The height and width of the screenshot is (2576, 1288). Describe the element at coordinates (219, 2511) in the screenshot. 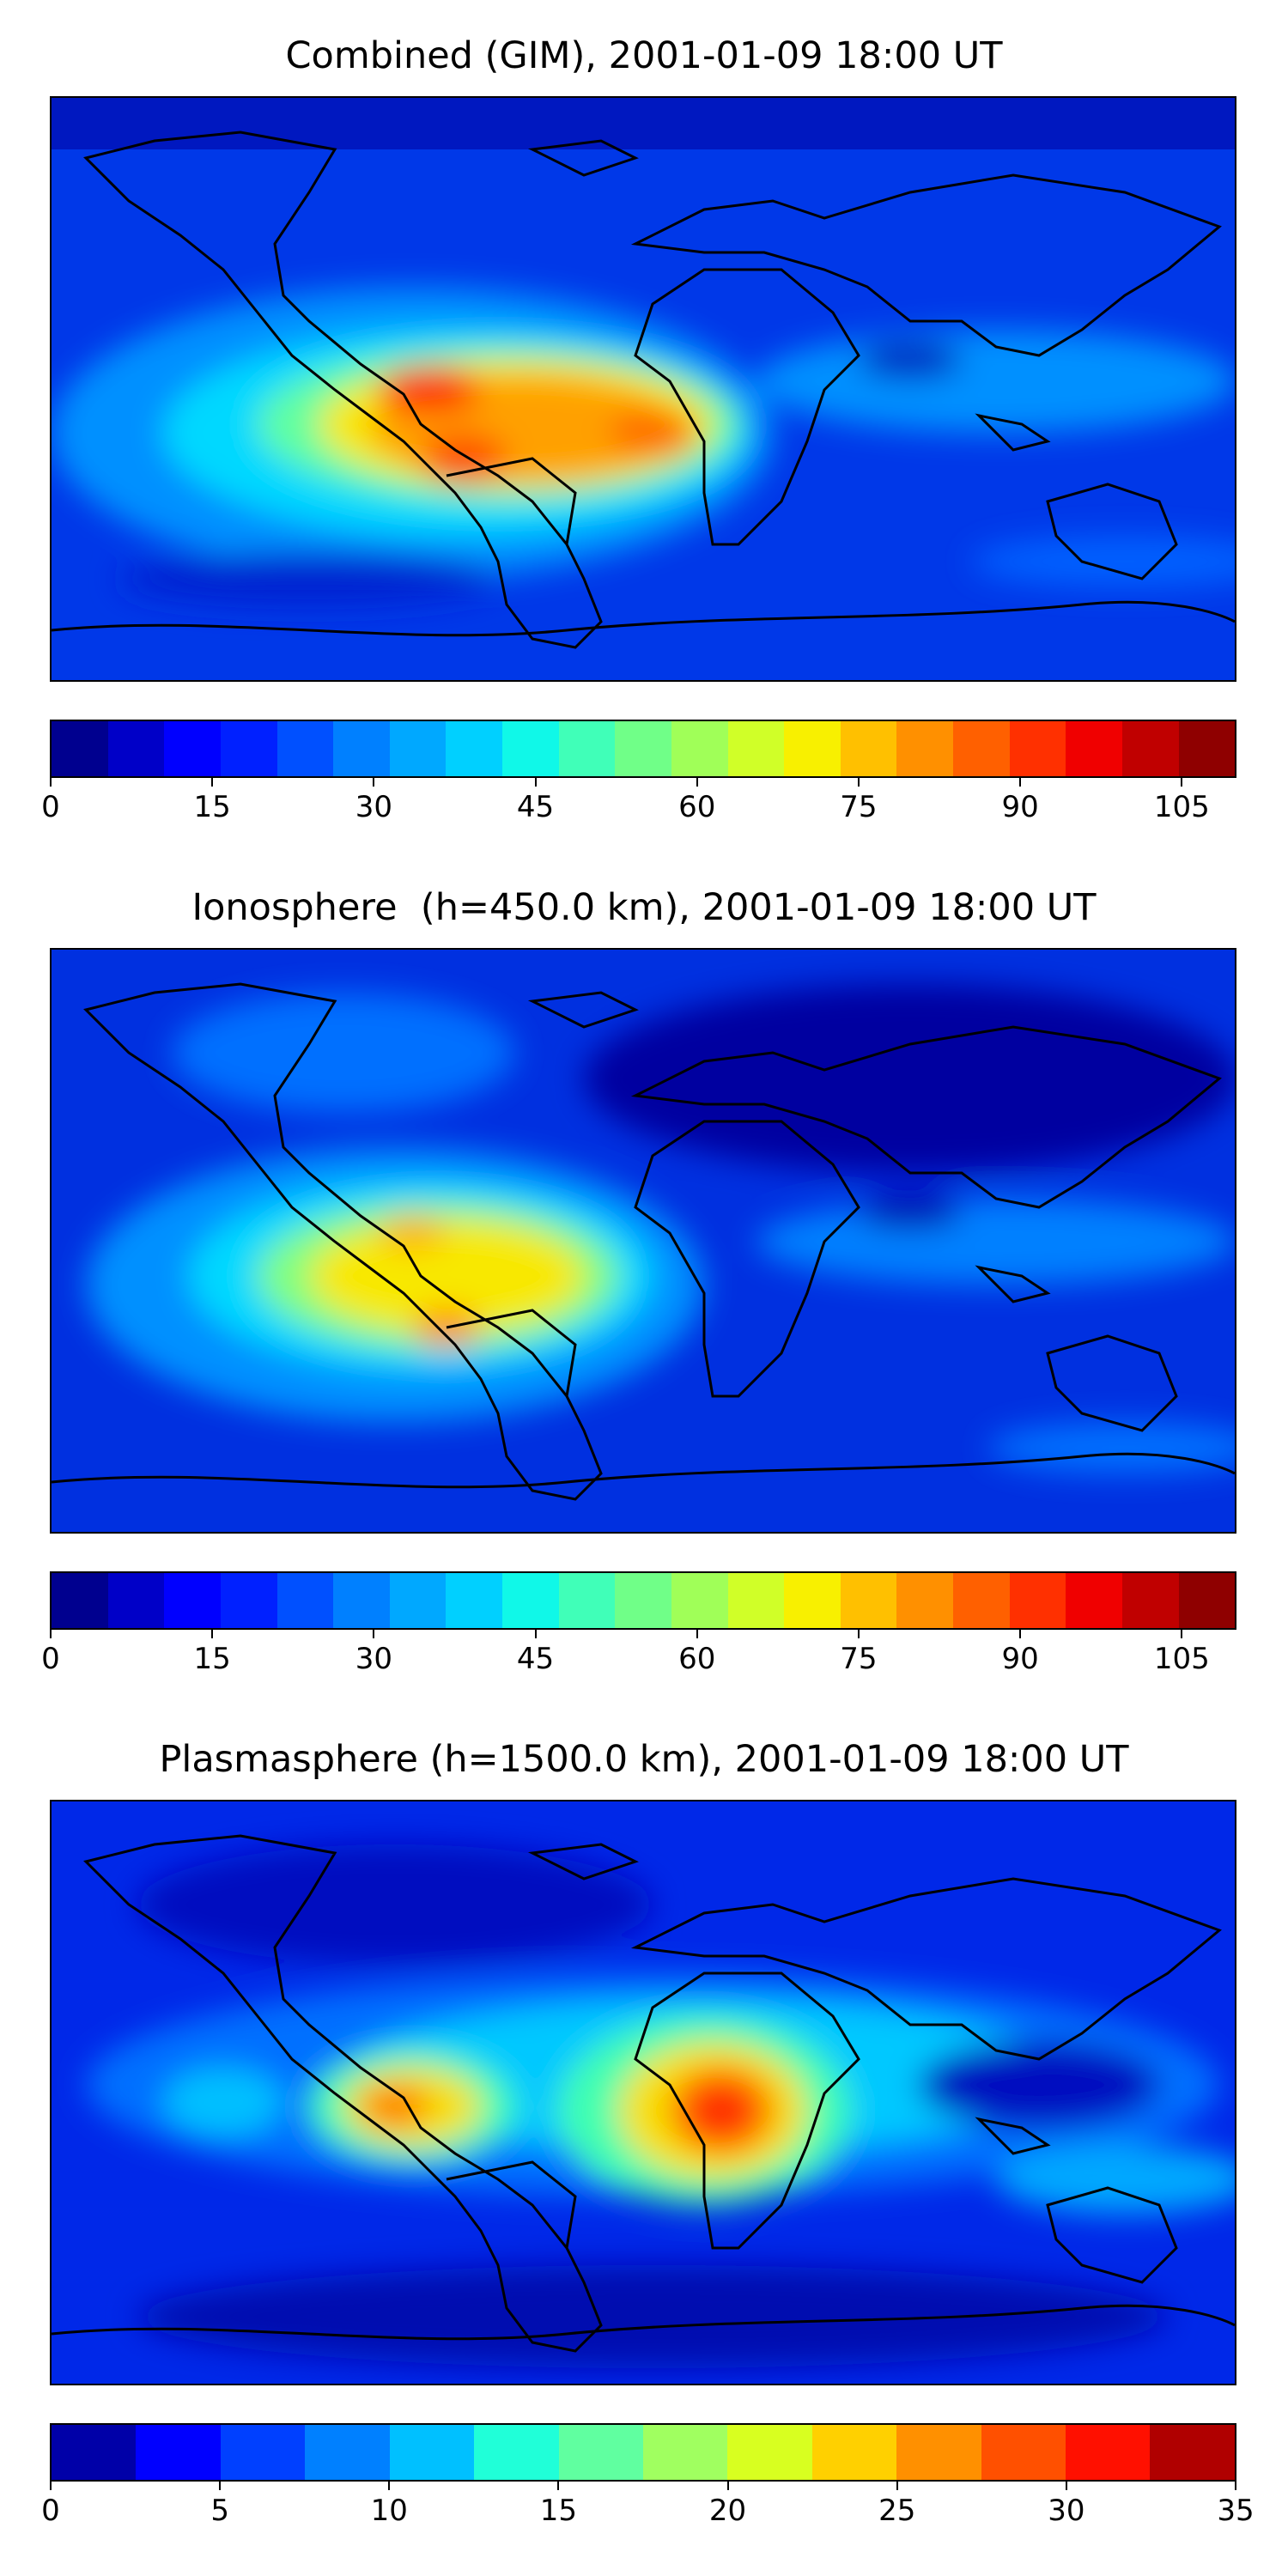

I see `colorbar-tick-label: 5` at that location.